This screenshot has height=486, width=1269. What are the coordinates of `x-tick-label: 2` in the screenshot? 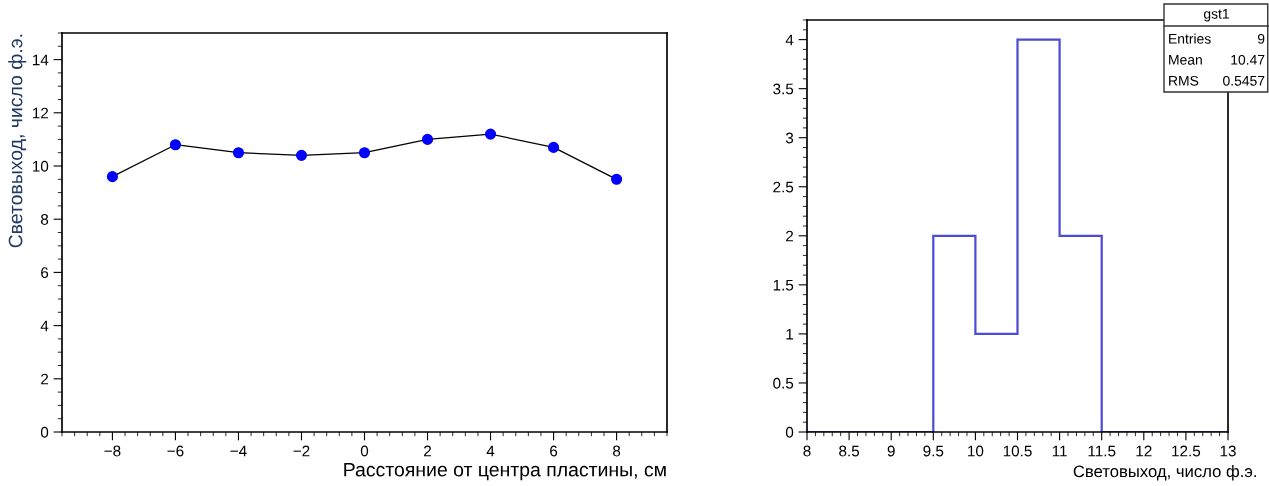 It's located at (427, 451).